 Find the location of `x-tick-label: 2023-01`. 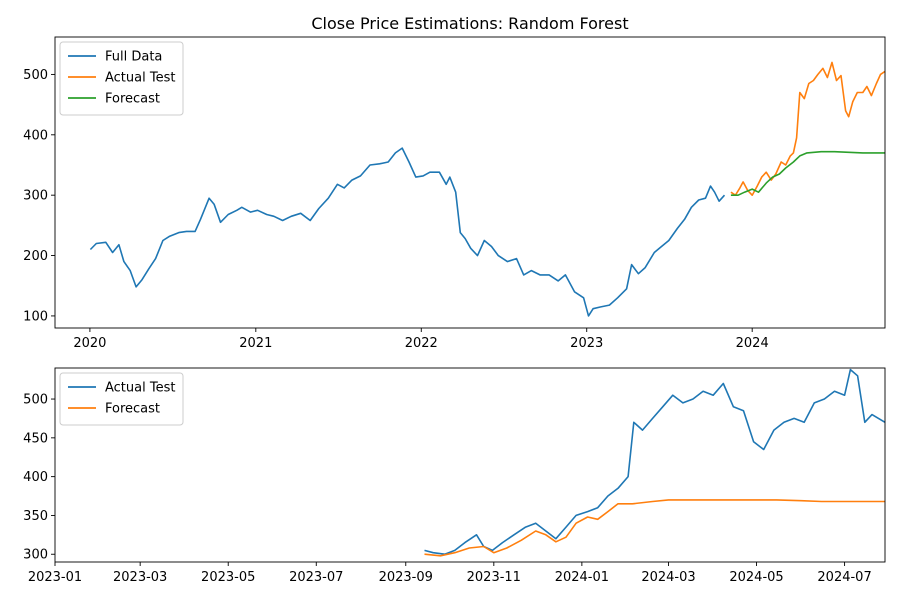

x-tick-label: 2023-01 is located at coordinates (55, 577).